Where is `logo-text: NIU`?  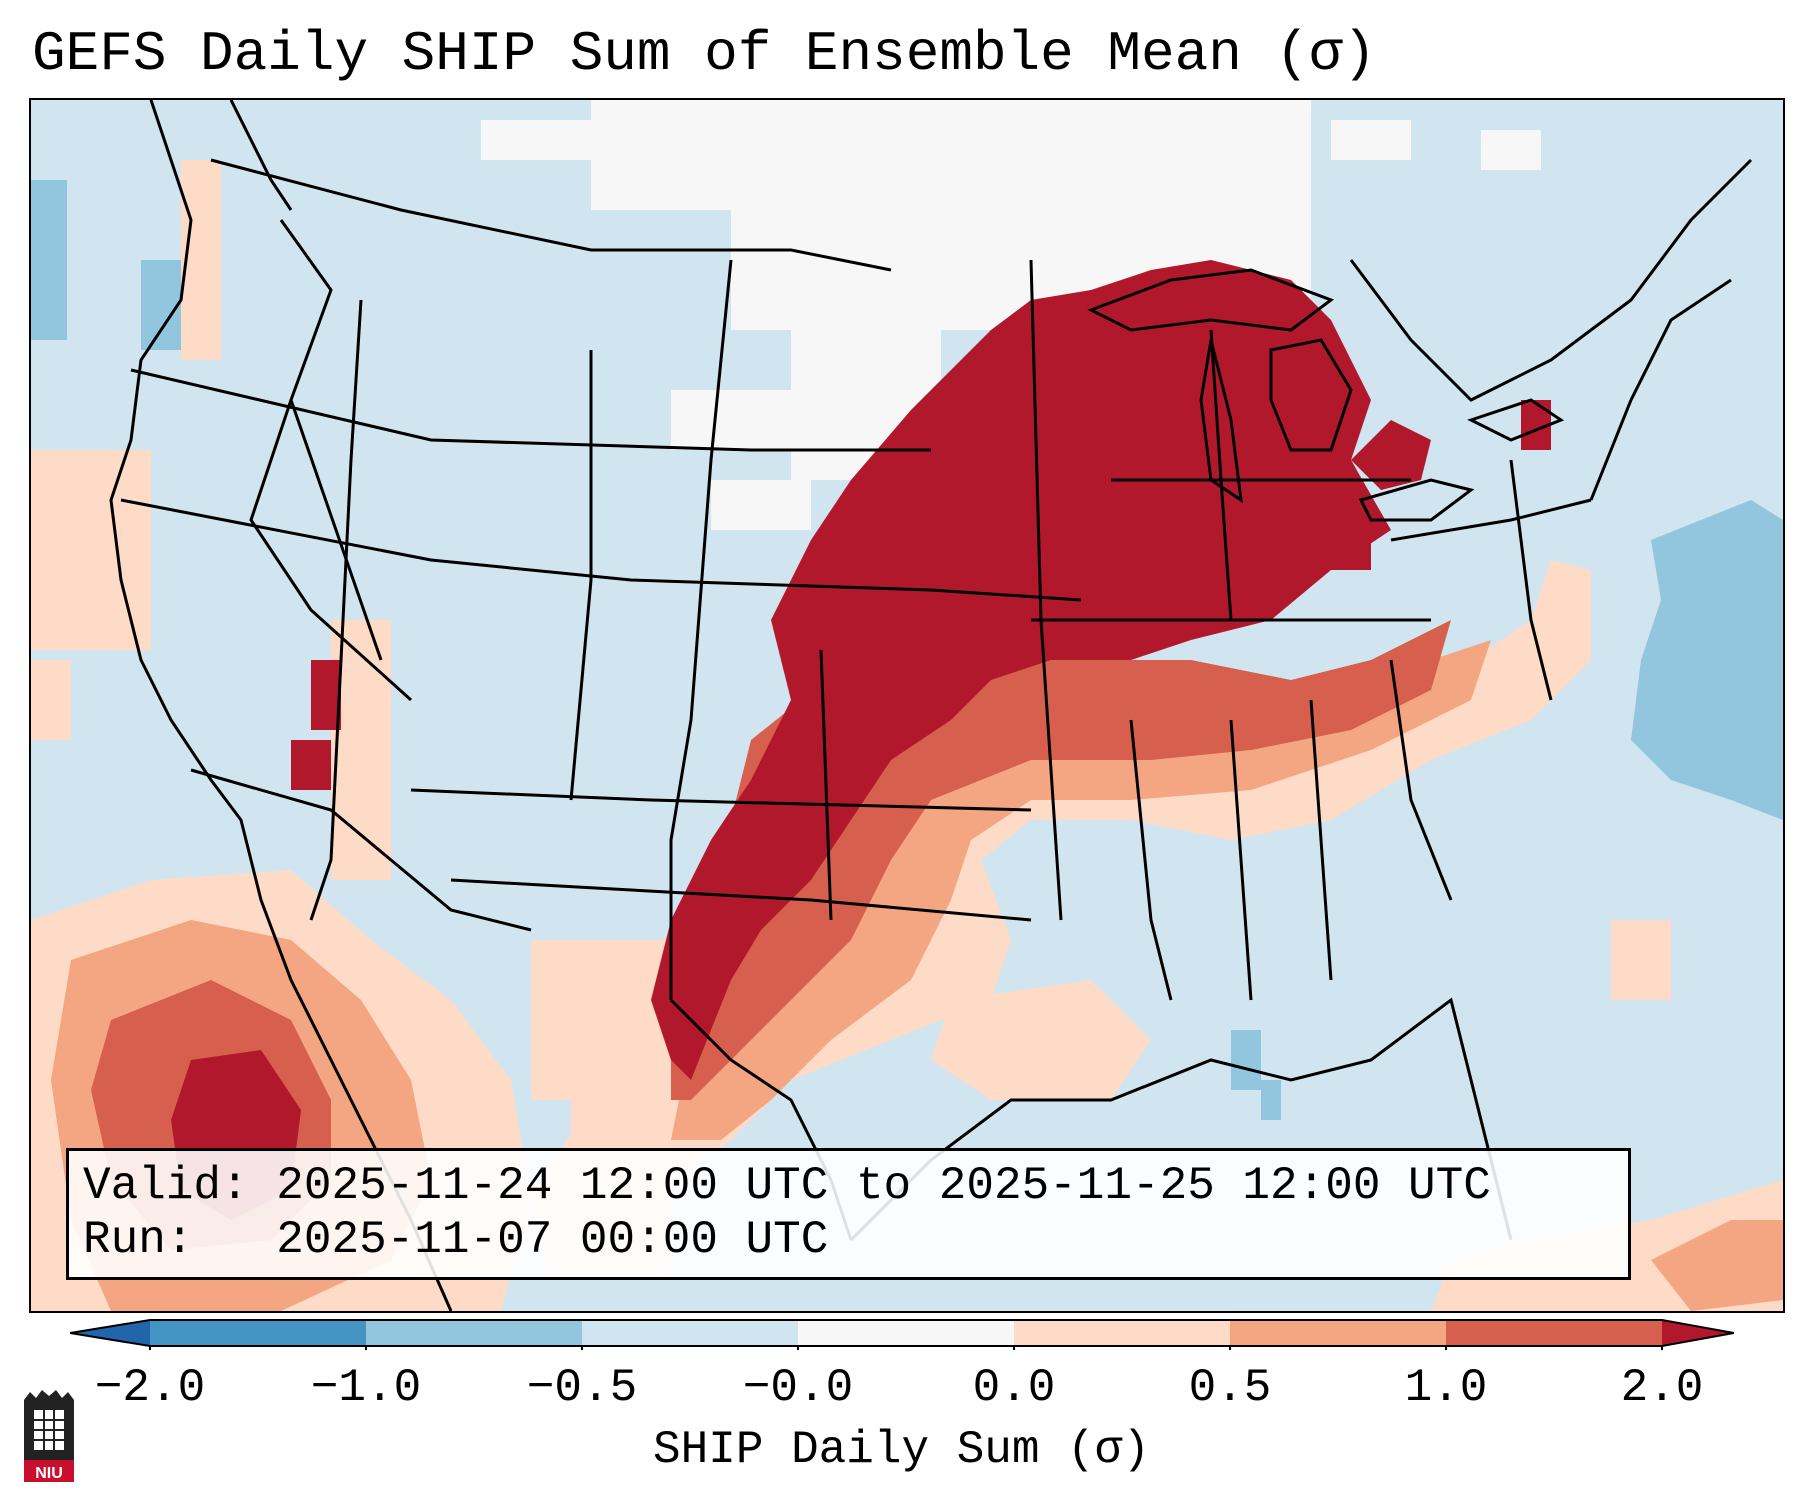
logo-text: NIU is located at coordinates (49, 1473).